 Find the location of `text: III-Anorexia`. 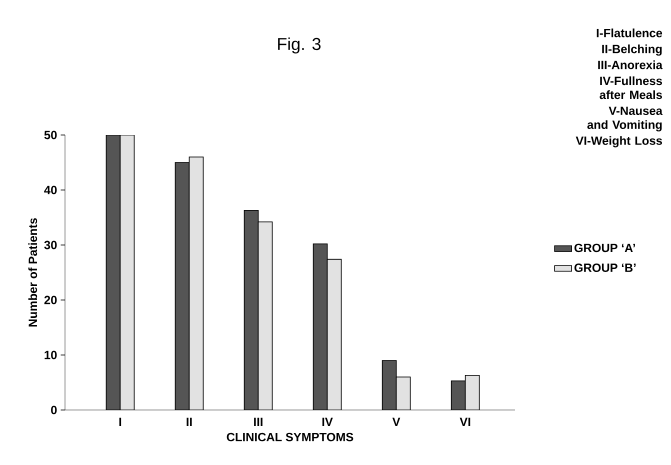

text: III-Anorexia is located at coordinates (630, 65).